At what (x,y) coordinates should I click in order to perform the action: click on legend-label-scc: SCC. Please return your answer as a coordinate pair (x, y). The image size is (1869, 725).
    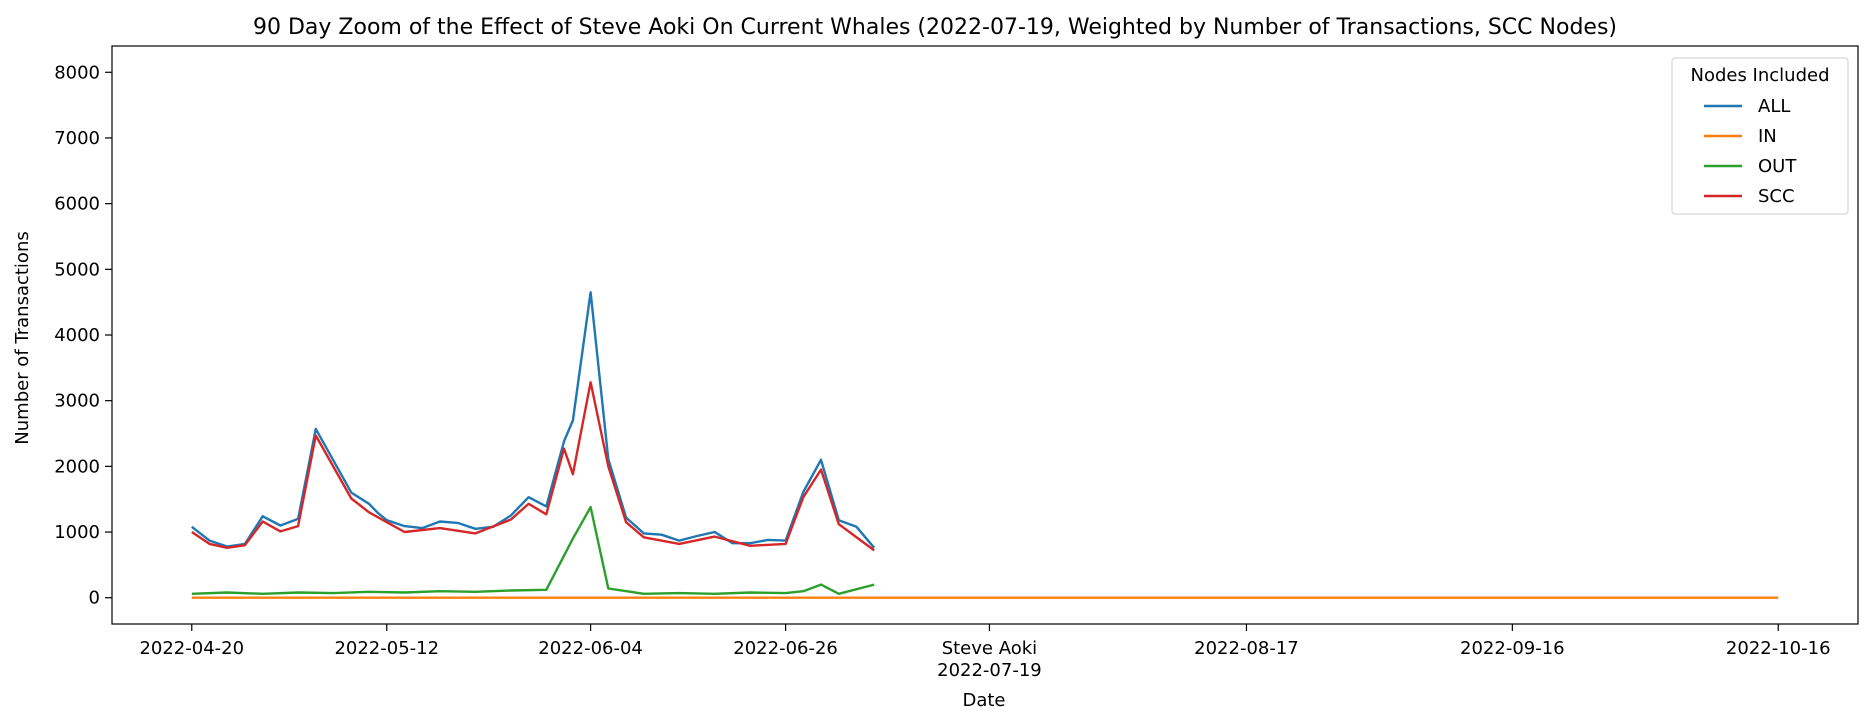
    Looking at the image, I should click on (1776, 196).